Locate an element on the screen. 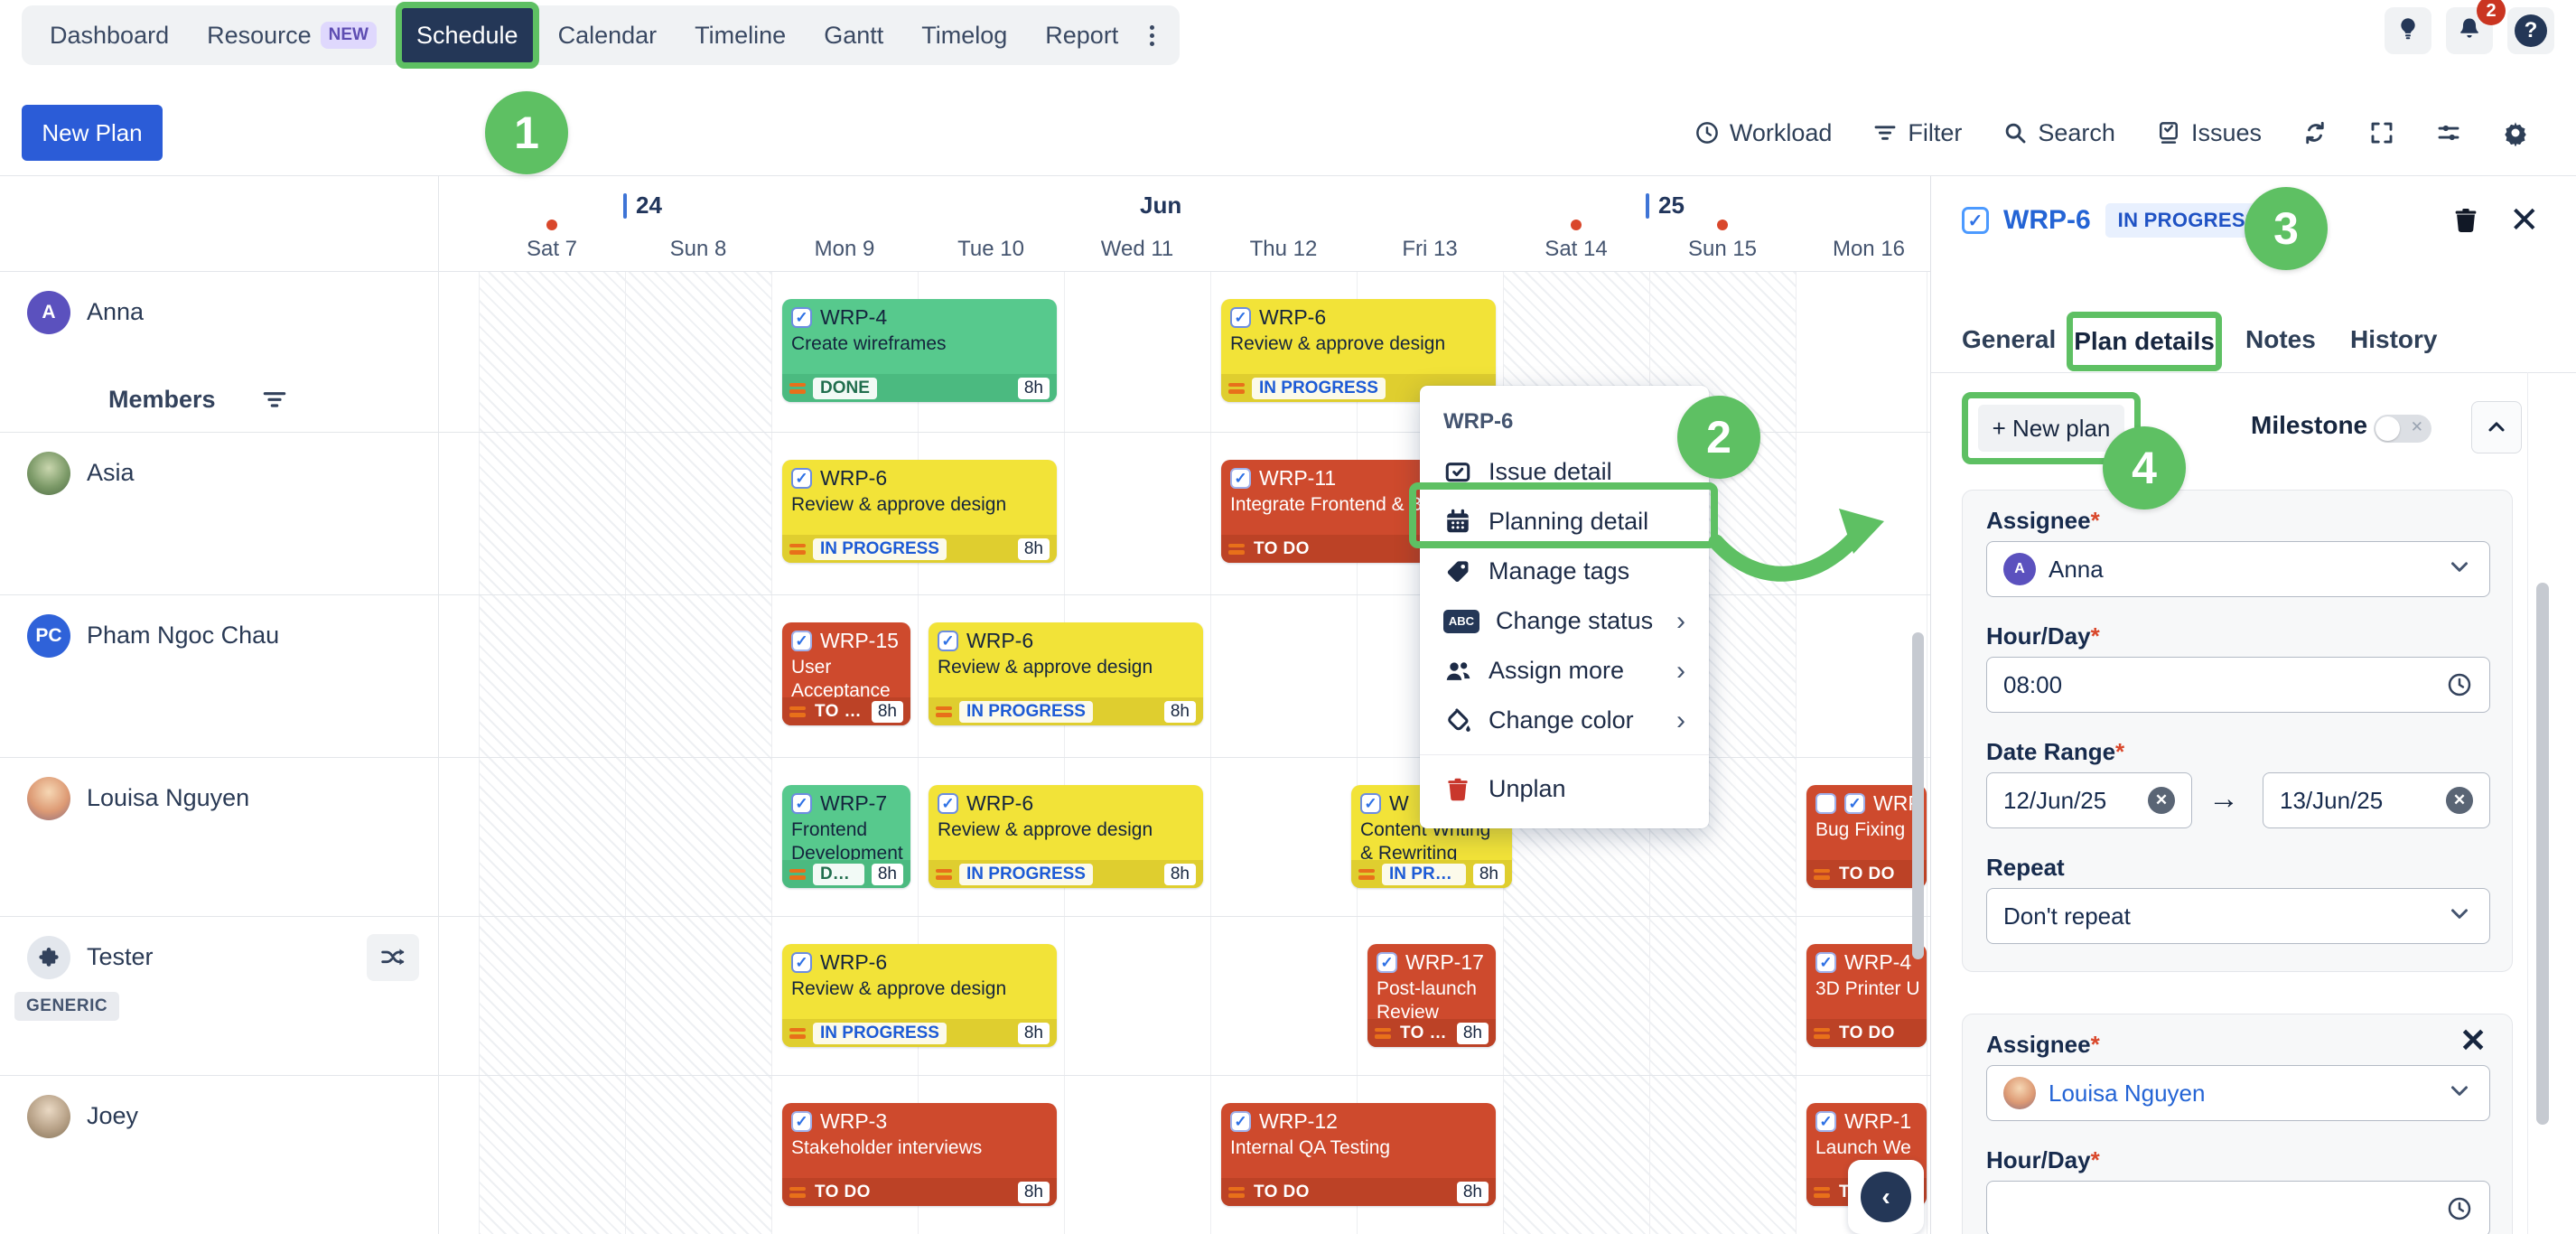  lightbulb-button is located at coordinates (2408, 31).